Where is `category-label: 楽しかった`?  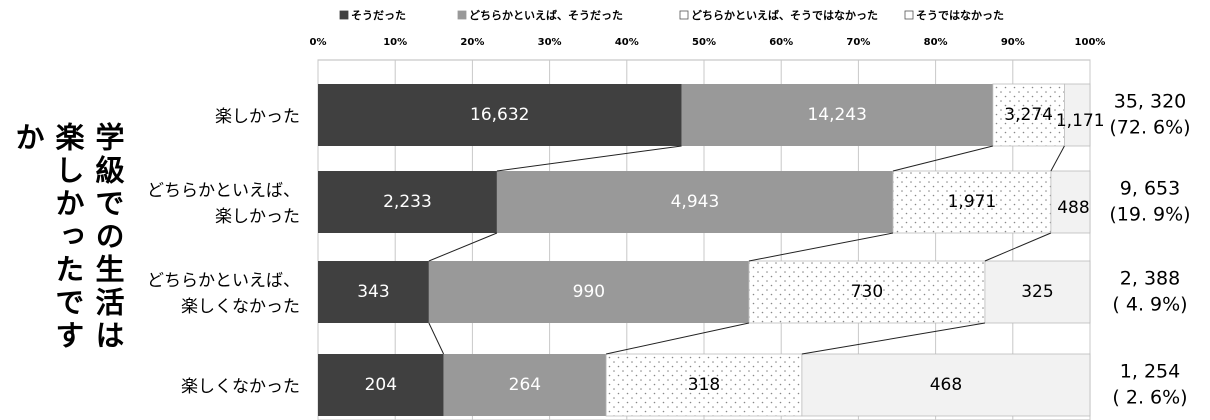 category-label: 楽しかった is located at coordinates (257, 117).